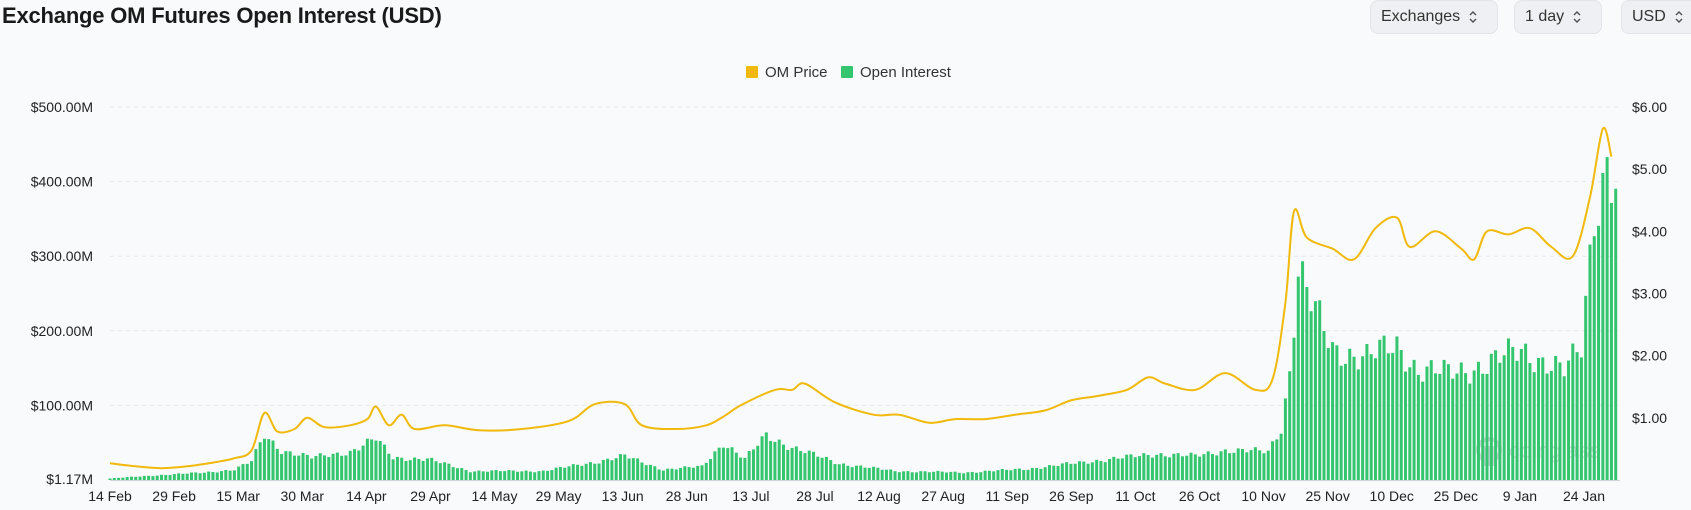  What do you see at coordinates (752, 72) in the screenshot?
I see `legend-swatch-om-price` at bounding box center [752, 72].